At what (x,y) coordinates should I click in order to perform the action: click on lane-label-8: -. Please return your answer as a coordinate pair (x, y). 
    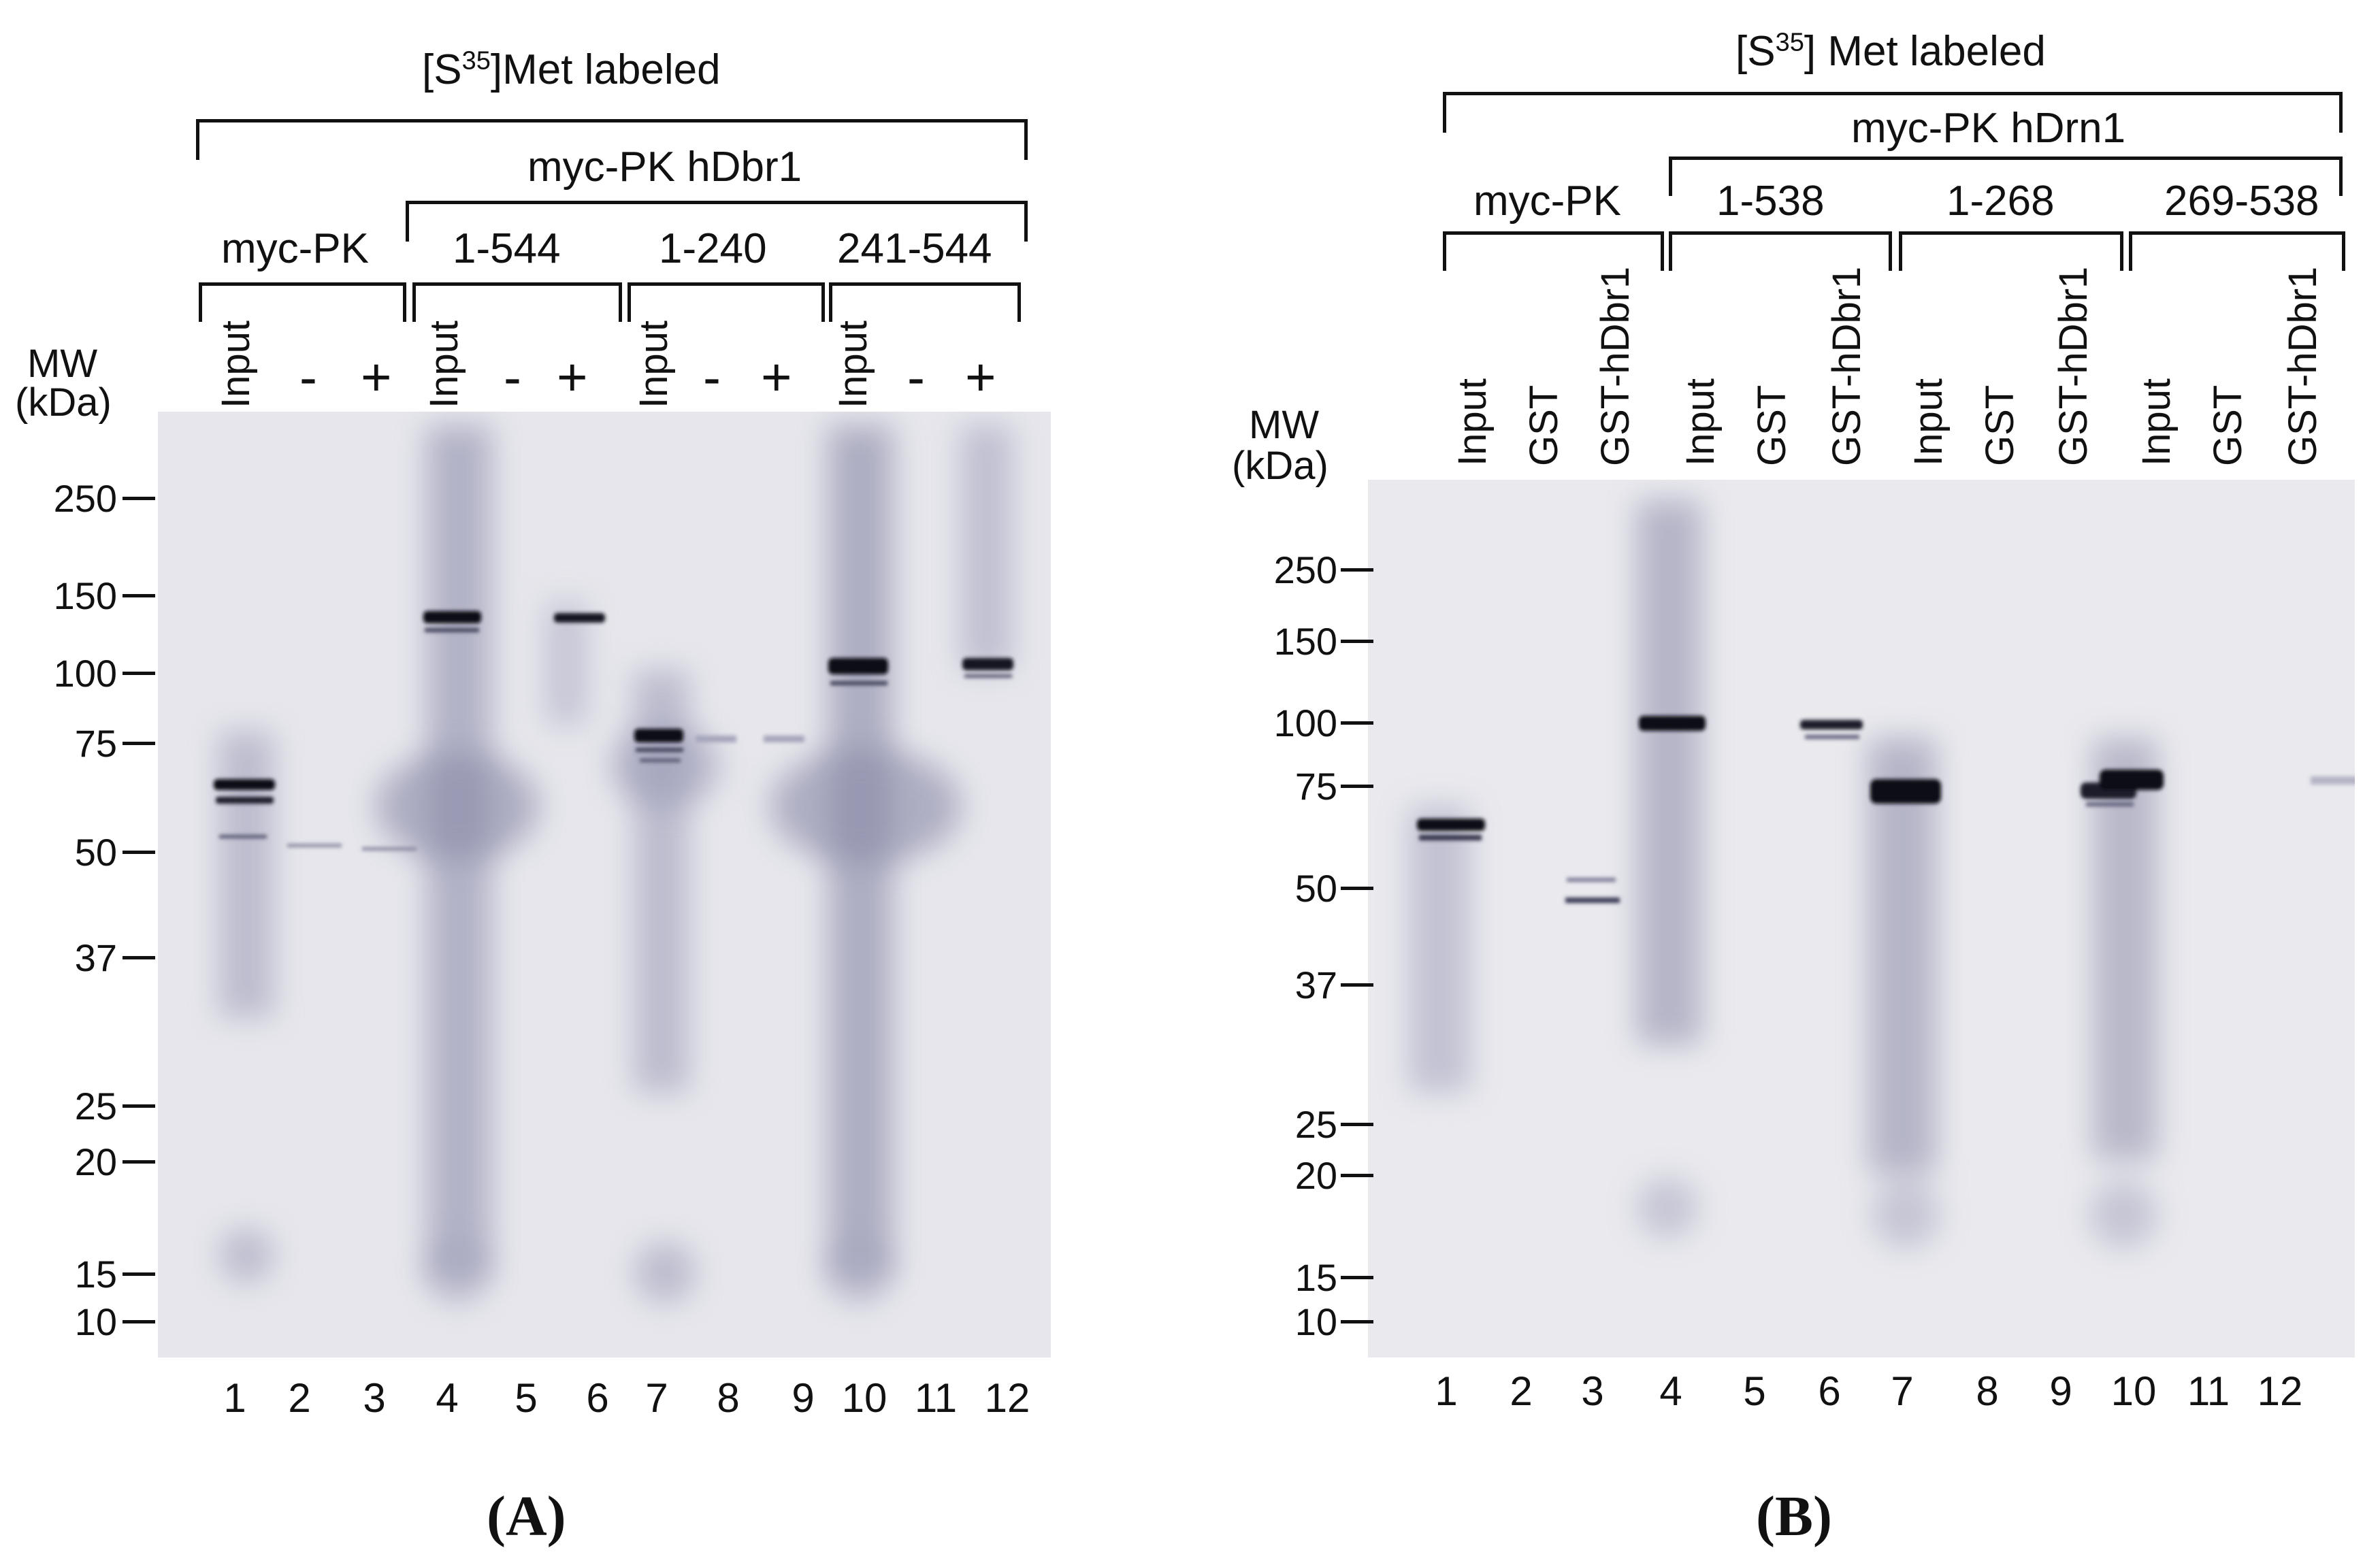
    Looking at the image, I should click on (712, 377).